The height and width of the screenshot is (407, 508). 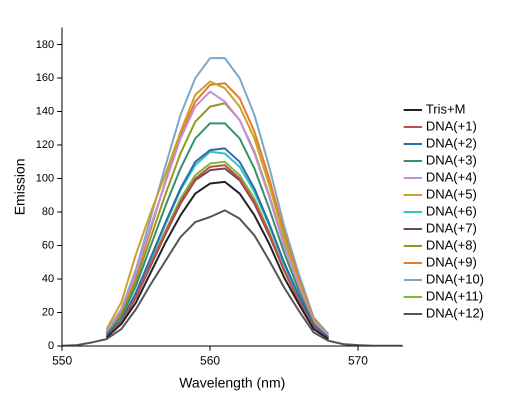 I want to click on legend-label: DNA(+4), so click(x=451, y=177).